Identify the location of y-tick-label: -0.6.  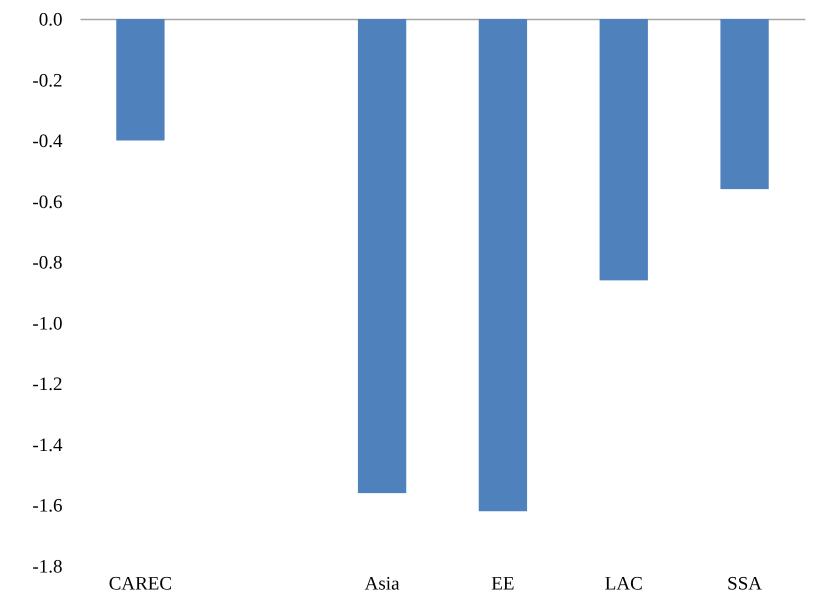
(47, 202).